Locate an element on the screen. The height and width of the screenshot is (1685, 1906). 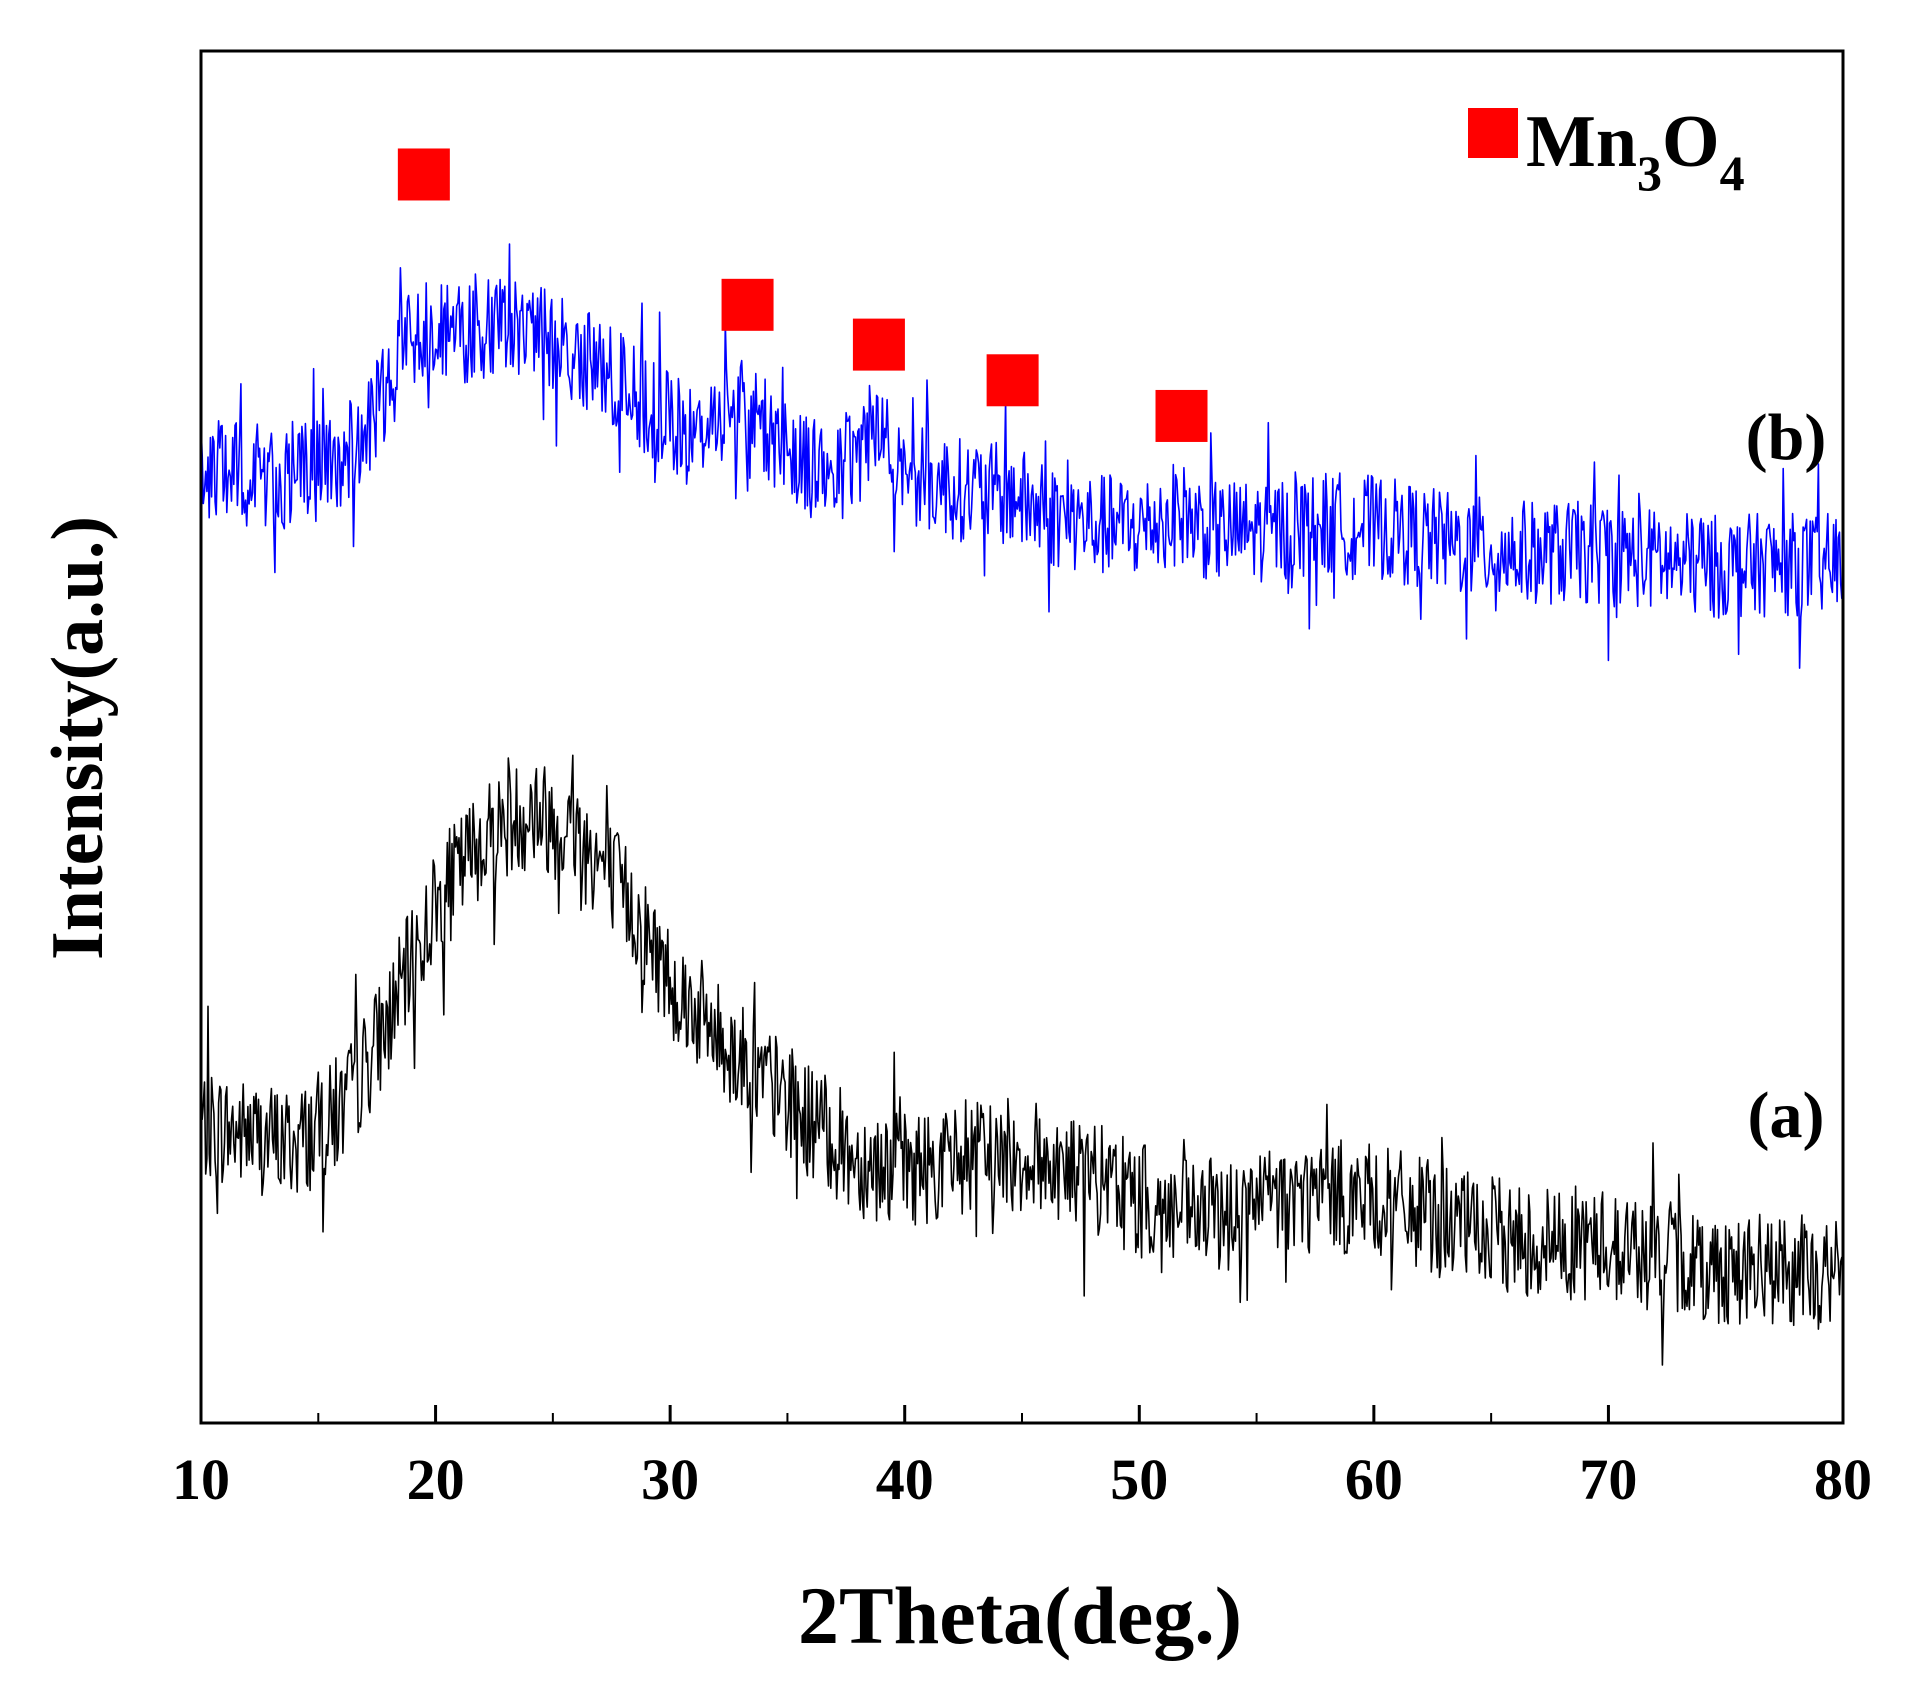
x-tick-label: 80 is located at coordinates (1843, 1479).